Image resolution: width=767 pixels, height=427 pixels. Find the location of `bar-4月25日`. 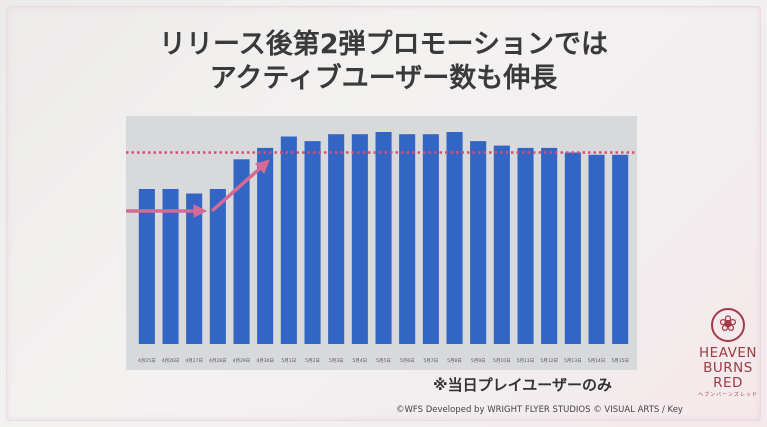

bar-4月25日 is located at coordinates (146, 266).